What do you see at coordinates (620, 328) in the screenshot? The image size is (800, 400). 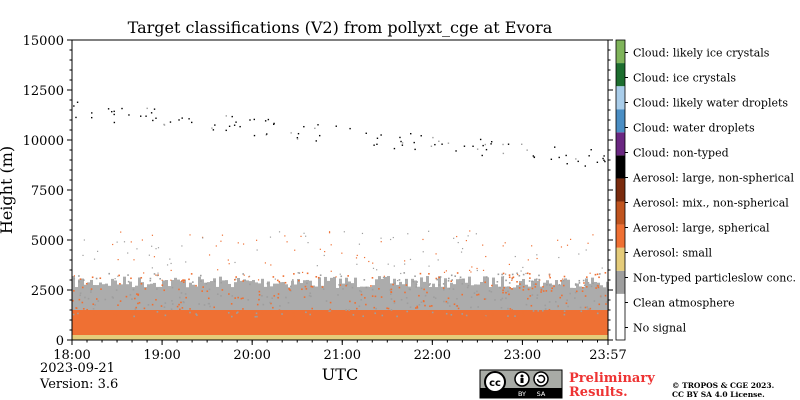 I see `colorbar-segment` at bounding box center [620, 328].